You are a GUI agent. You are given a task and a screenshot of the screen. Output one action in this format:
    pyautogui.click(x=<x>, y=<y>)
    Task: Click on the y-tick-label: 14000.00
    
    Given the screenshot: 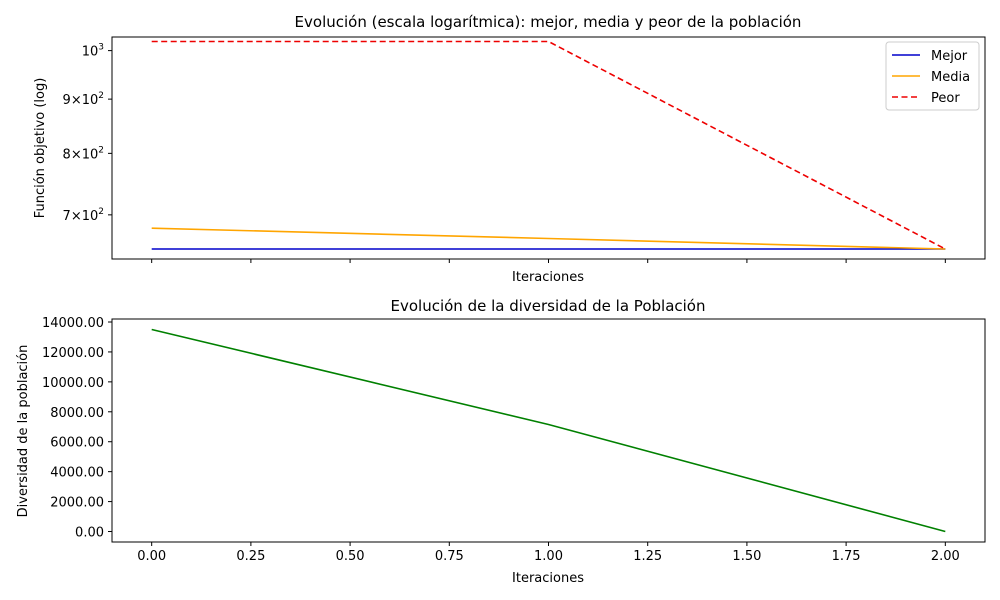 What is the action you would take?
    pyautogui.click(x=73, y=323)
    